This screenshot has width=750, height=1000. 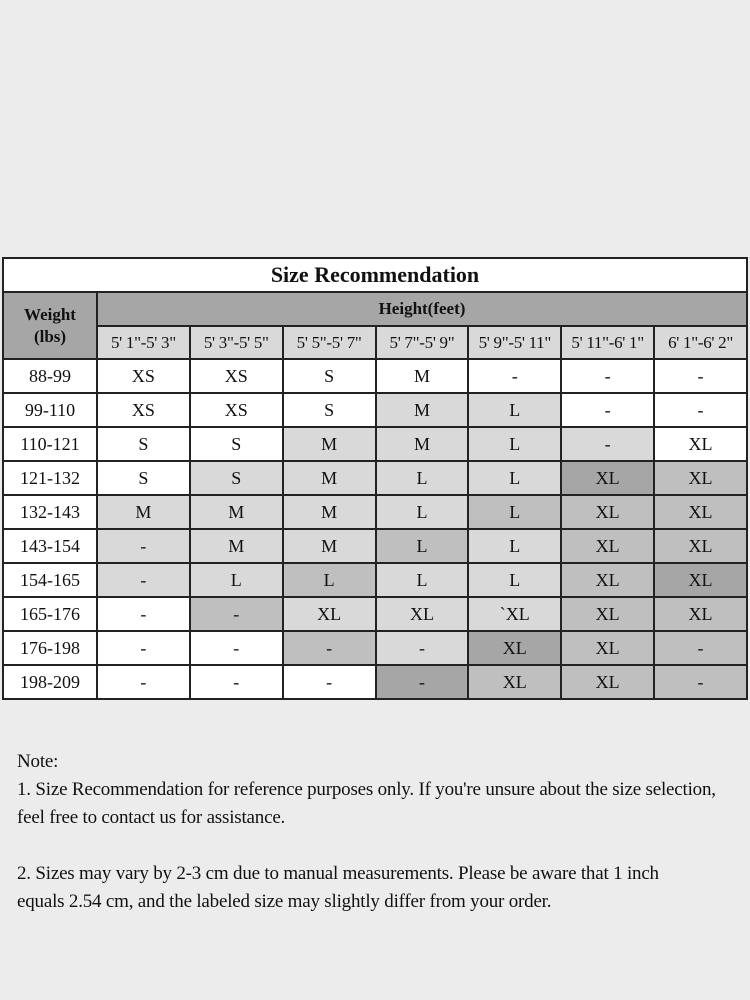 I want to click on weight-cell: 121-132, so click(x=50, y=478).